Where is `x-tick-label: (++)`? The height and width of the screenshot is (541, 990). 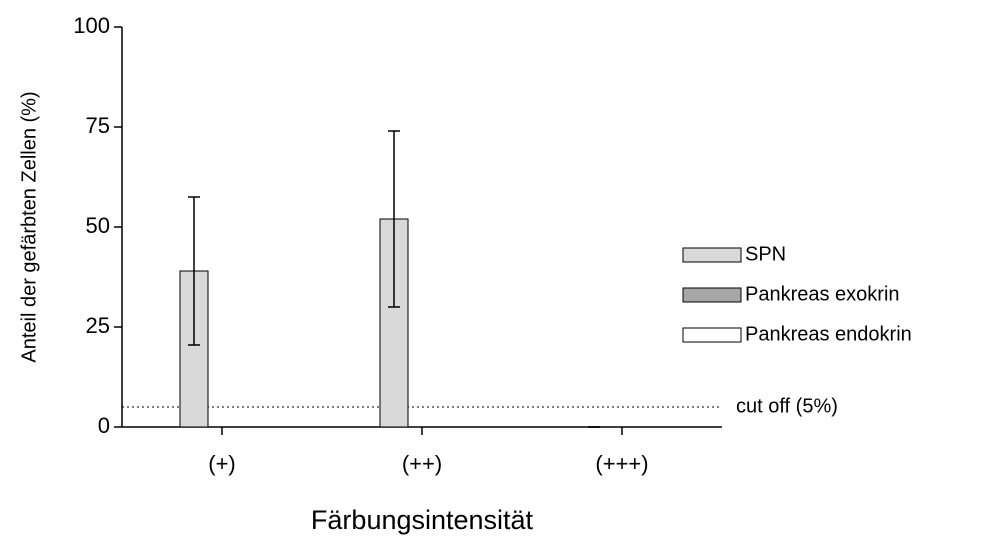
x-tick-label: (++) is located at coordinates (422, 463).